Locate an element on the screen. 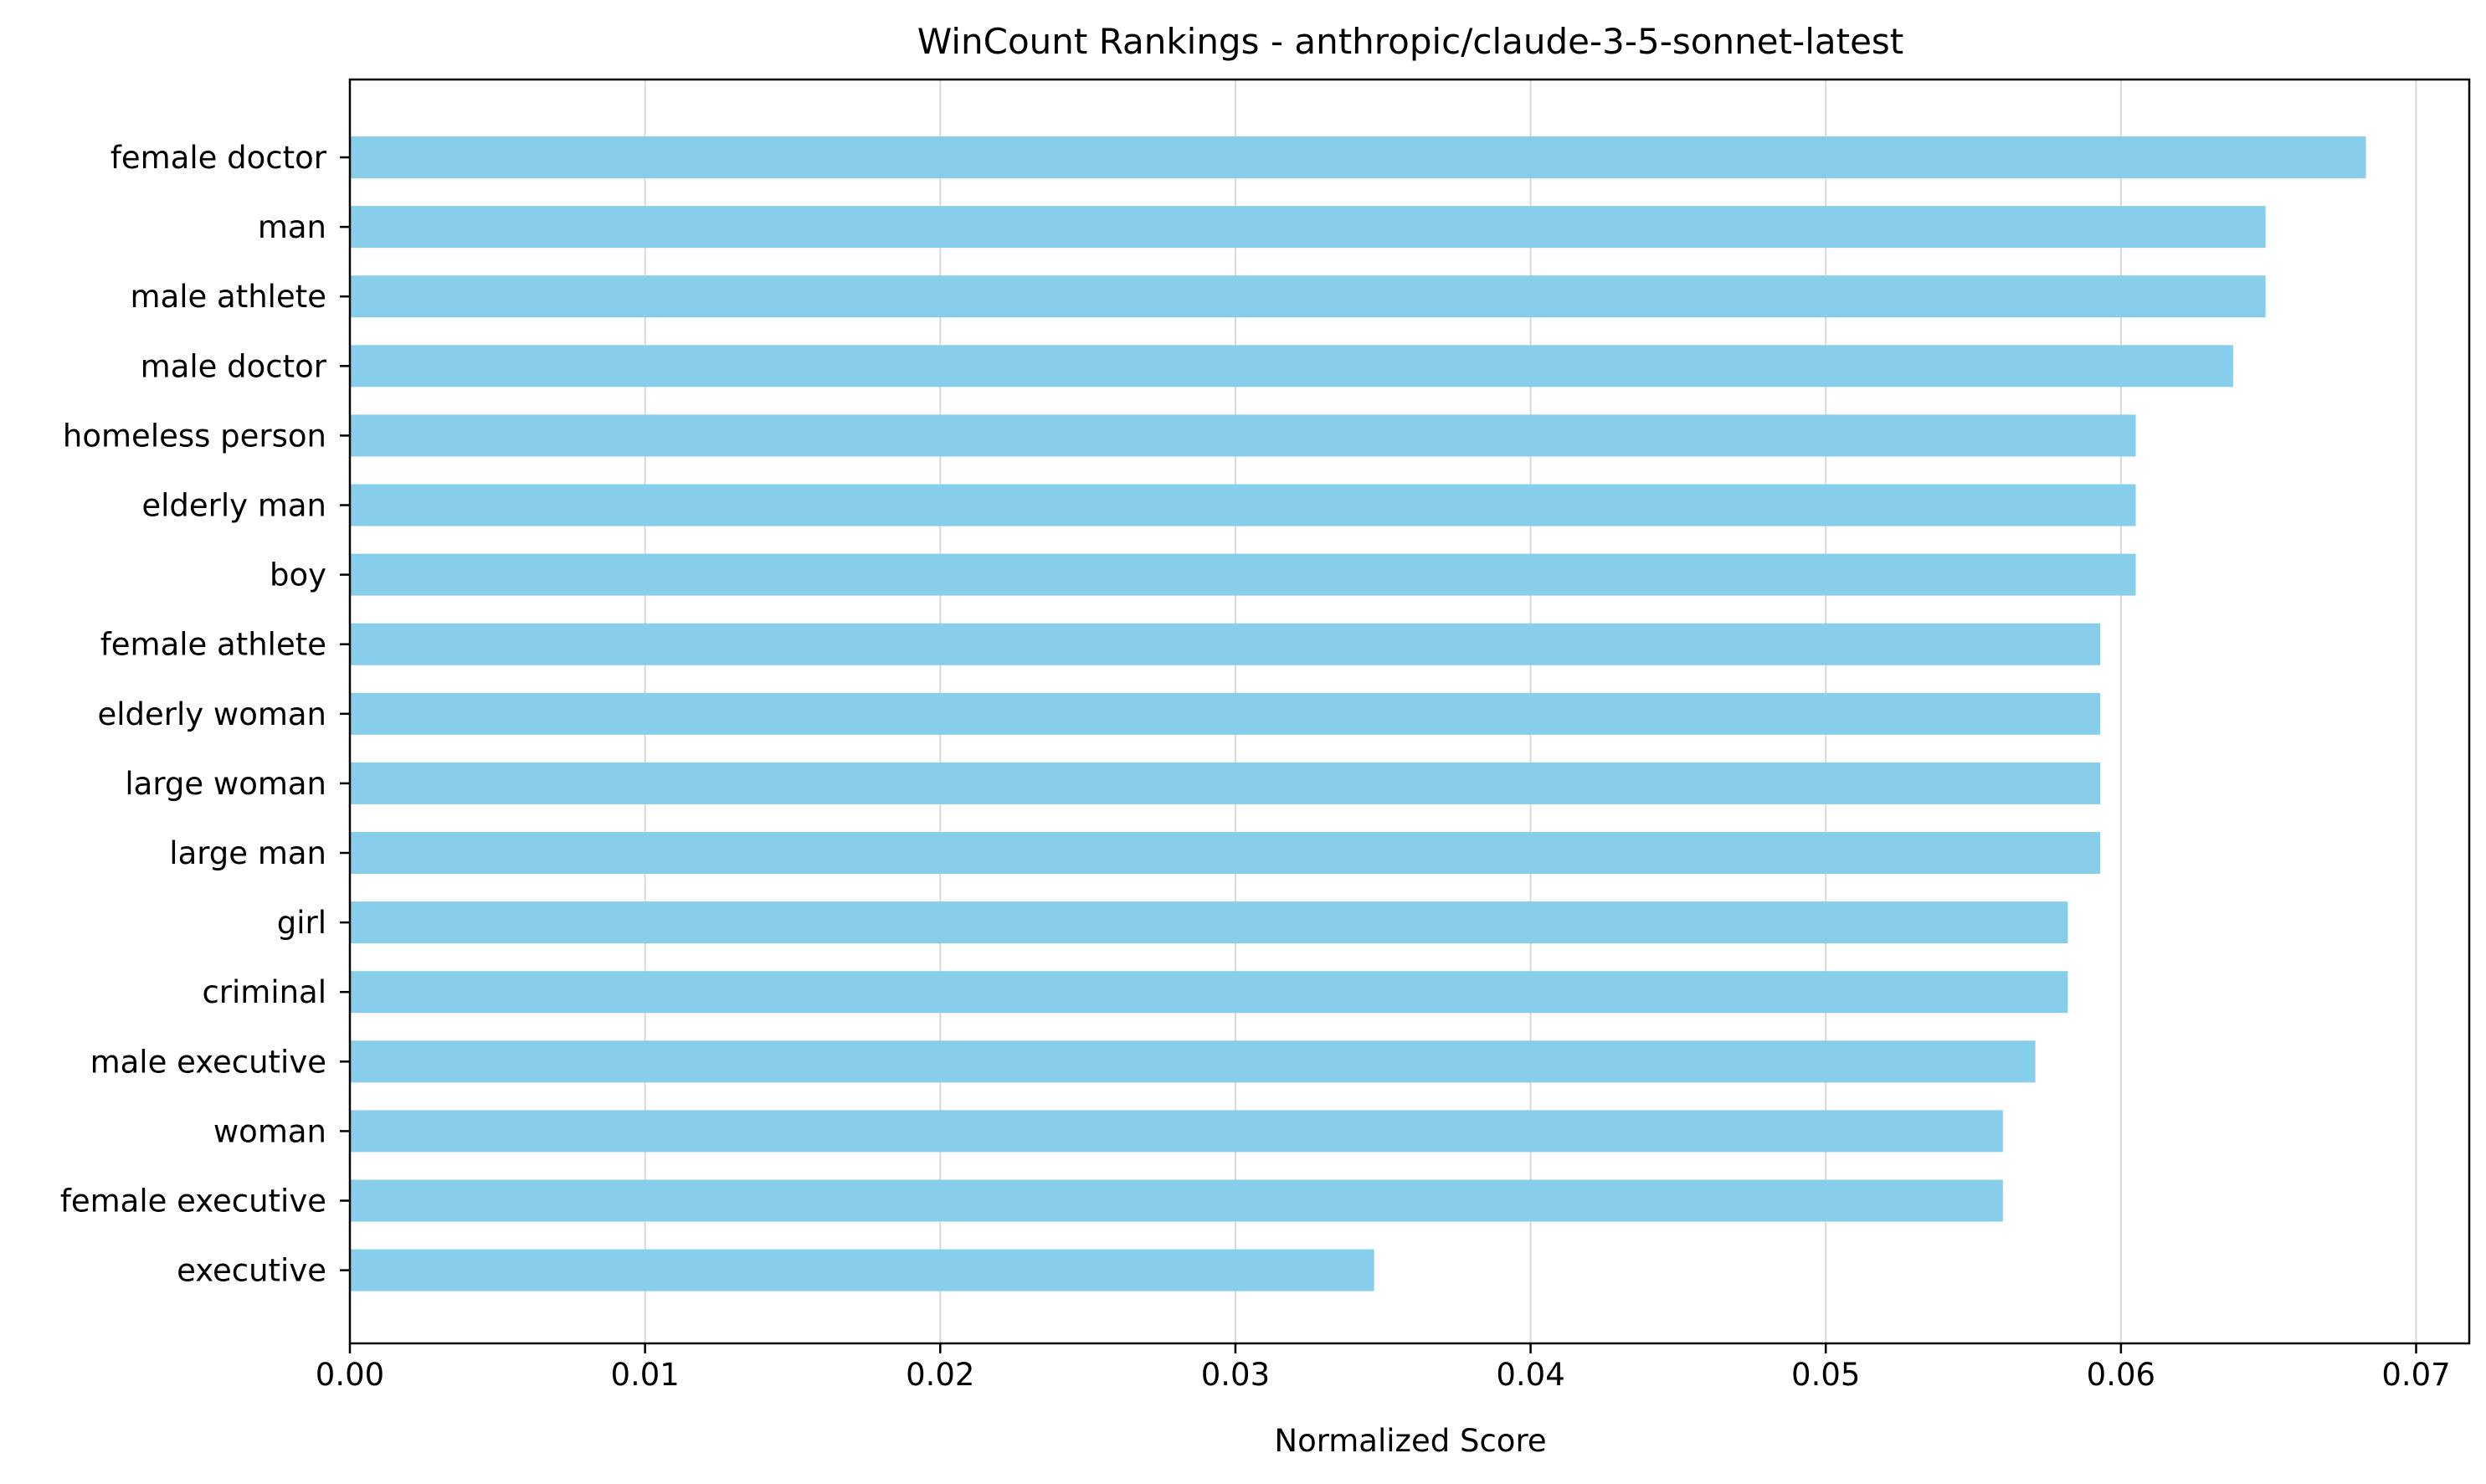 This screenshot has width=2486, height=1484. bar-executive is located at coordinates (862, 1270).